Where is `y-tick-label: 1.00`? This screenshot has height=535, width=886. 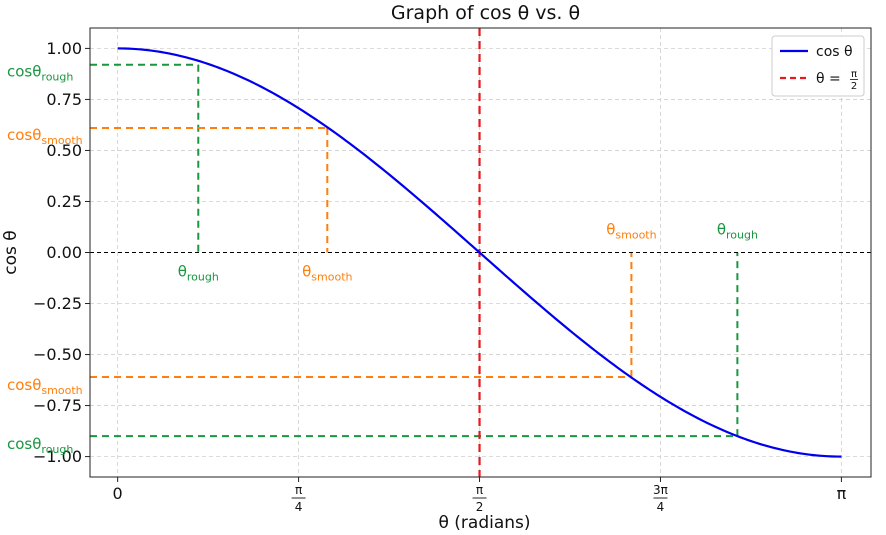
y-tick-label: 1.00 is located at coordinates (64, 48).